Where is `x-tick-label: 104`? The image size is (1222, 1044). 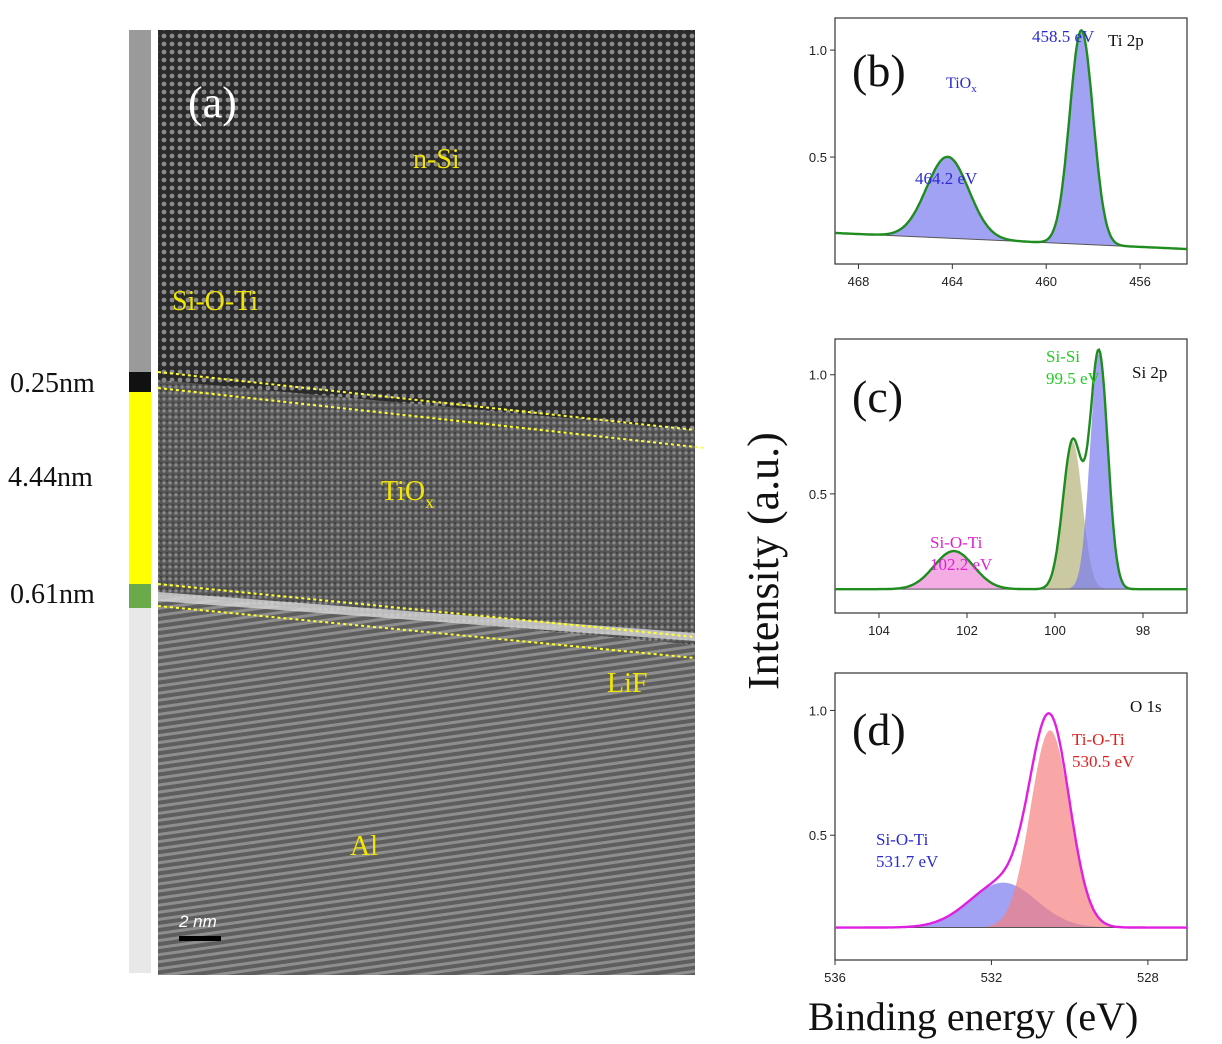
x-tick-label: 104 is located at coordinates (879, 630).